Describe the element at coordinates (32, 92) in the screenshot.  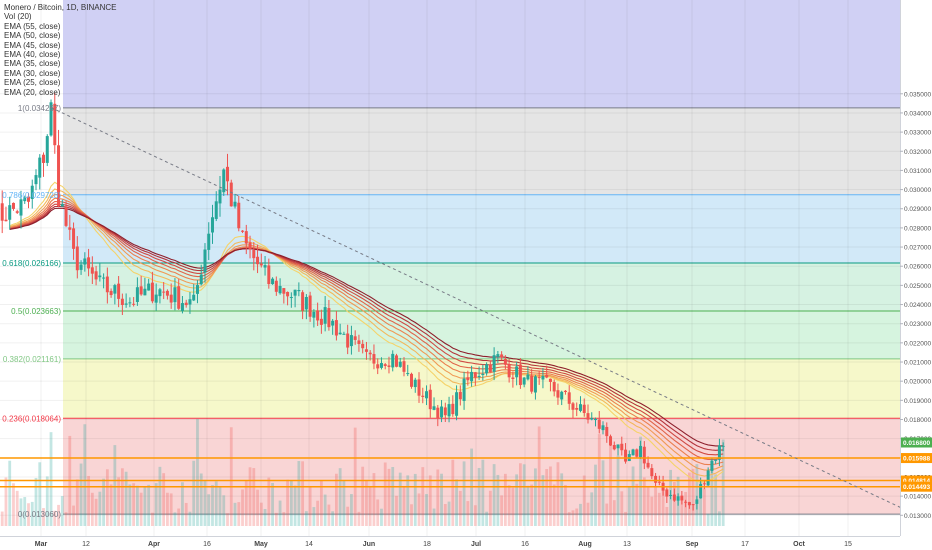
I see `indicator-ema-20: EMA (20, close)` at that location.